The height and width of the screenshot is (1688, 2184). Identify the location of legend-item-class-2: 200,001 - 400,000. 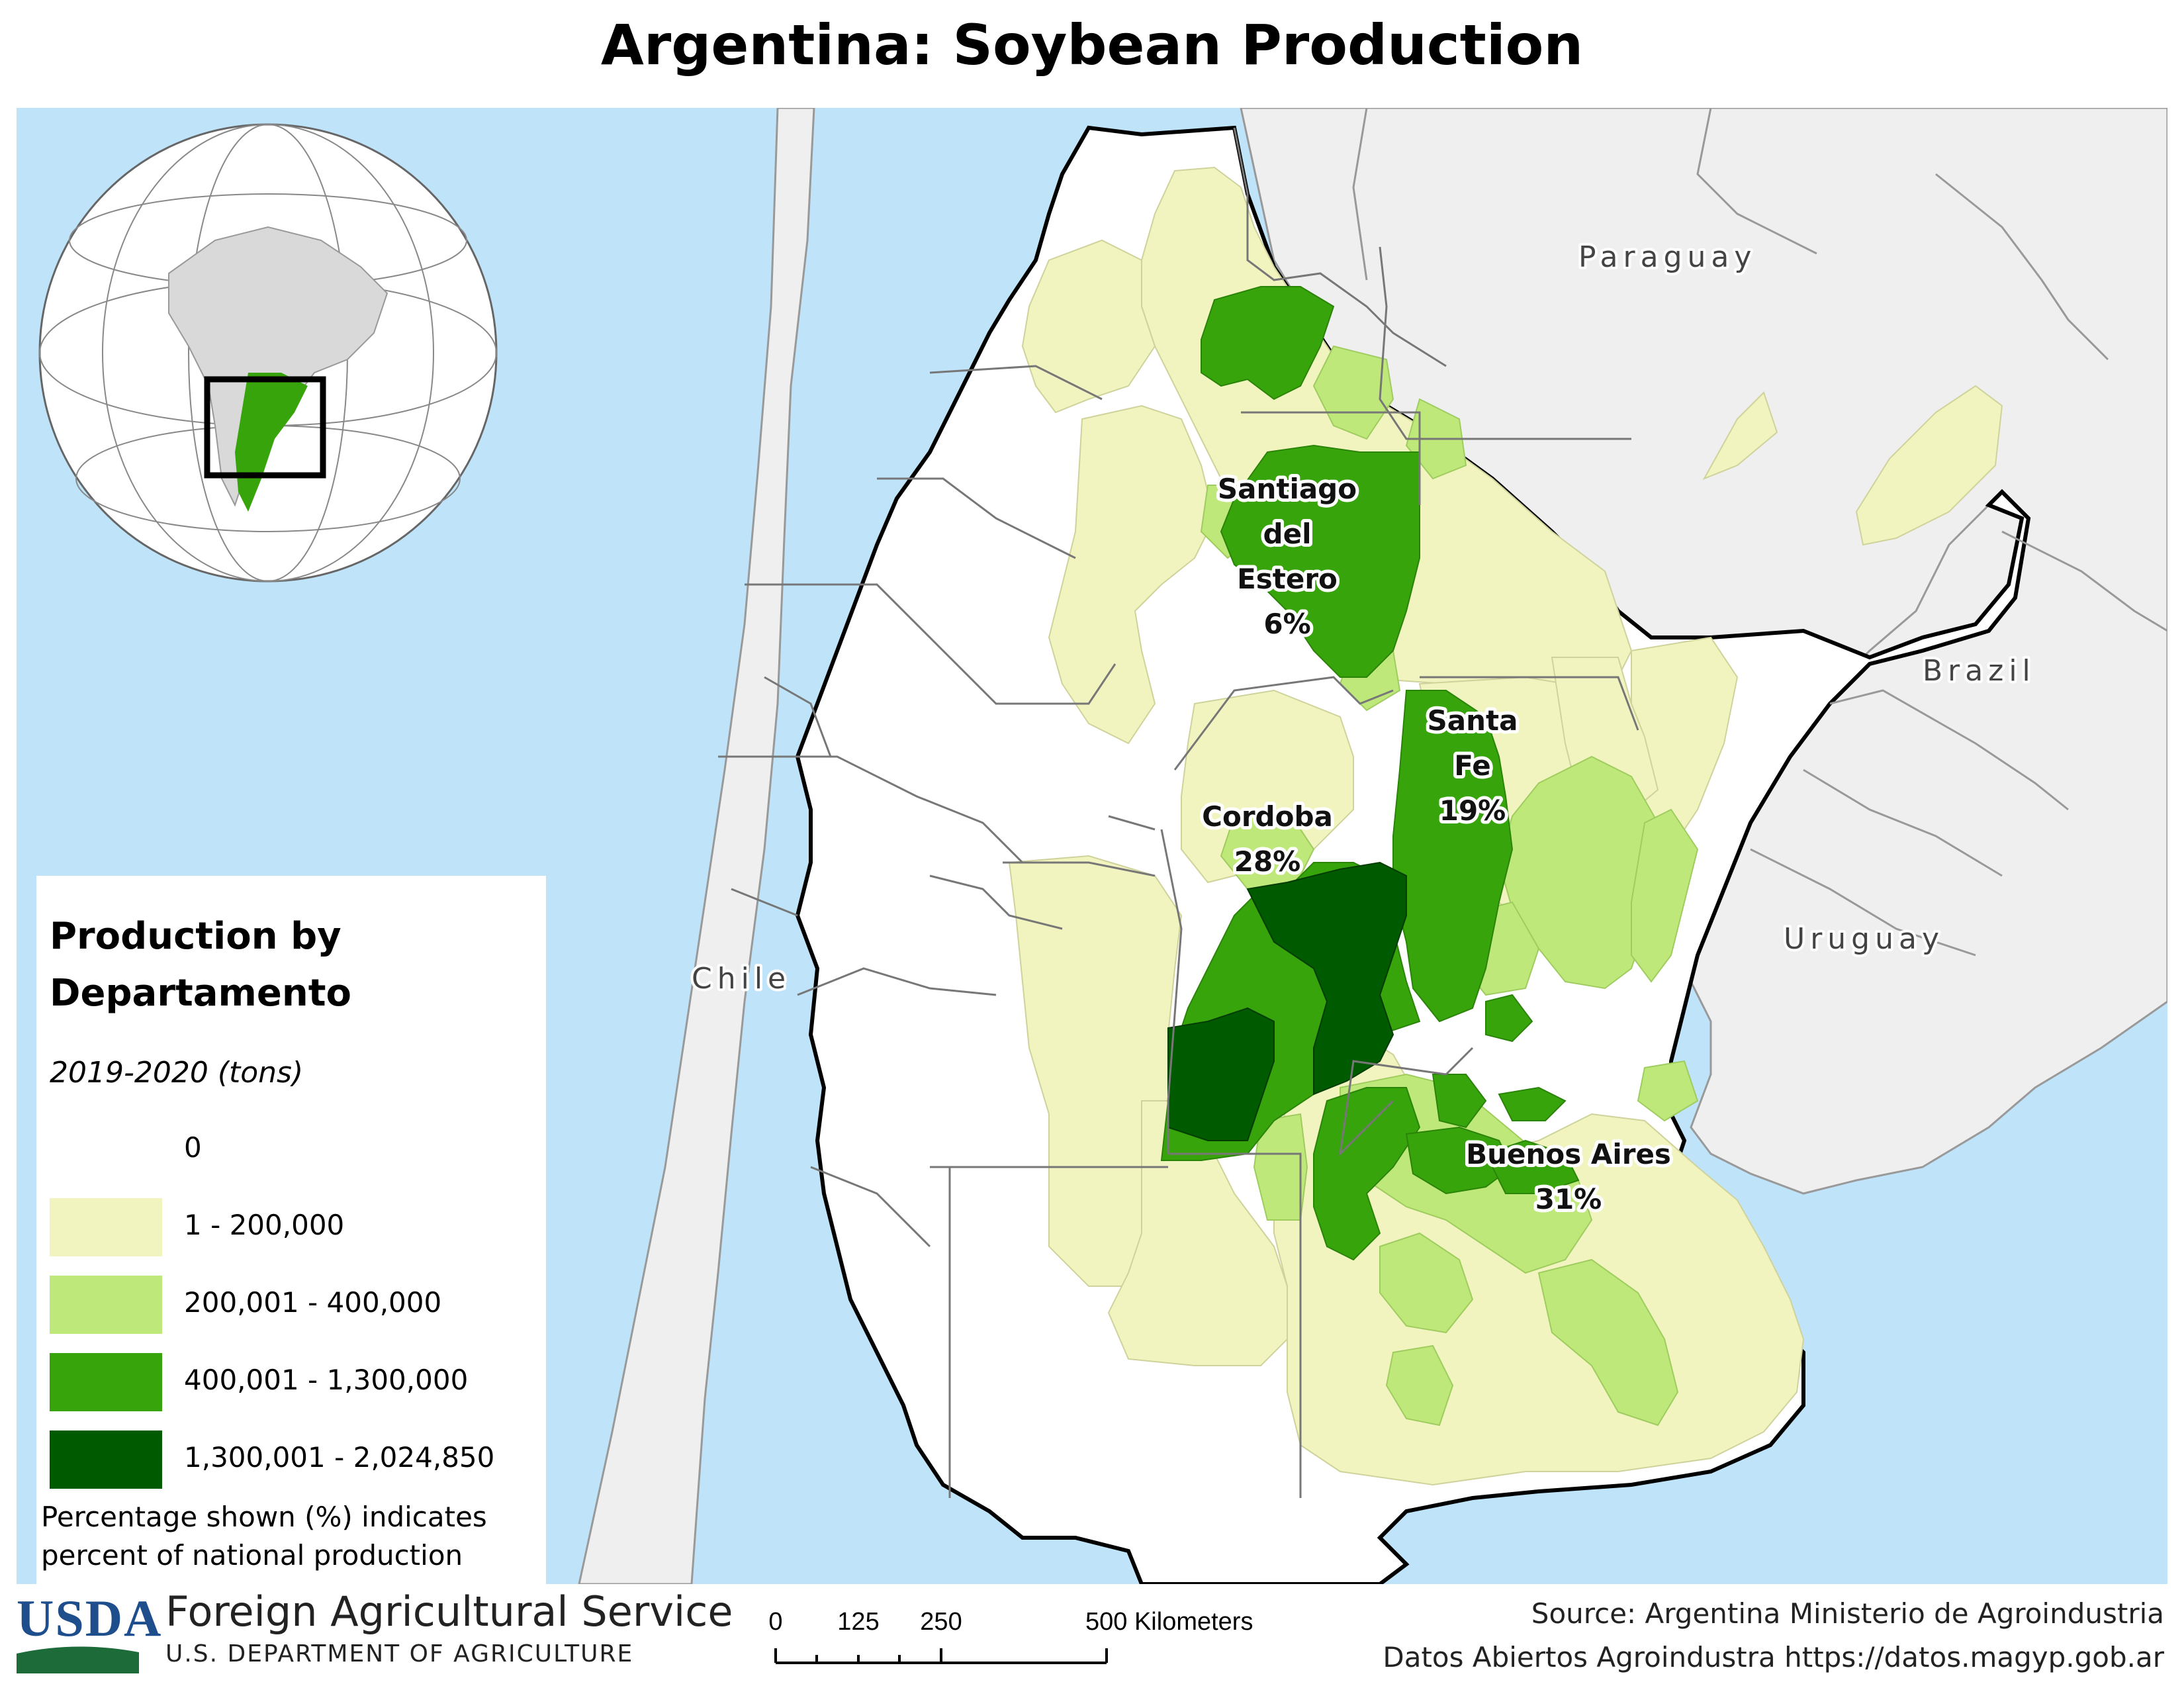
(281, 1305).